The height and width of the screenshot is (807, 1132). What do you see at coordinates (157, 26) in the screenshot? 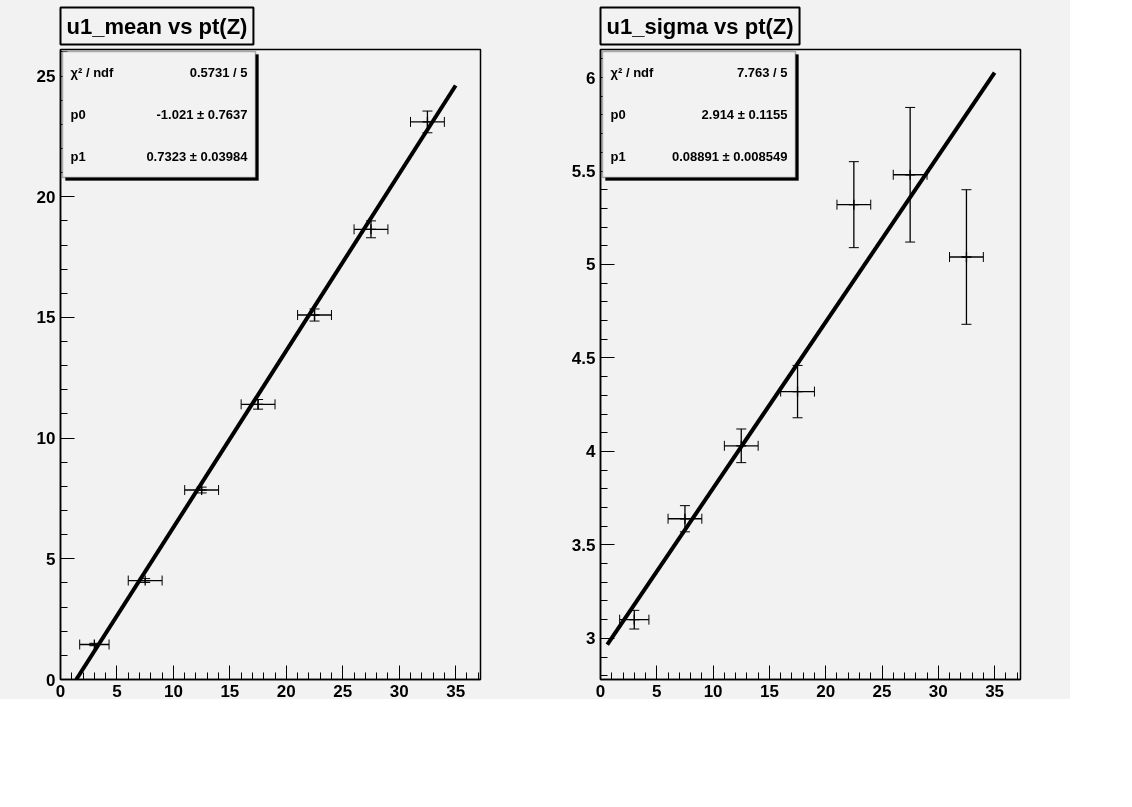
I see `chart-title: u1_mean vs pt(Z)` at bounding box center [157, 26].